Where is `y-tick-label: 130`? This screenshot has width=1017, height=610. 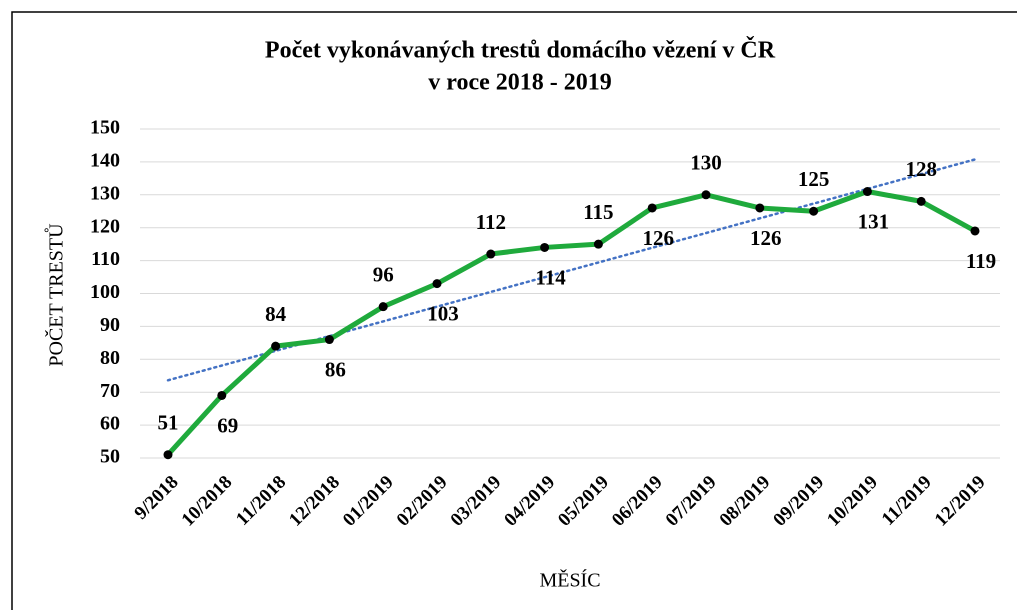 y-tick-label: 130 is located at coordinates (105, 193).